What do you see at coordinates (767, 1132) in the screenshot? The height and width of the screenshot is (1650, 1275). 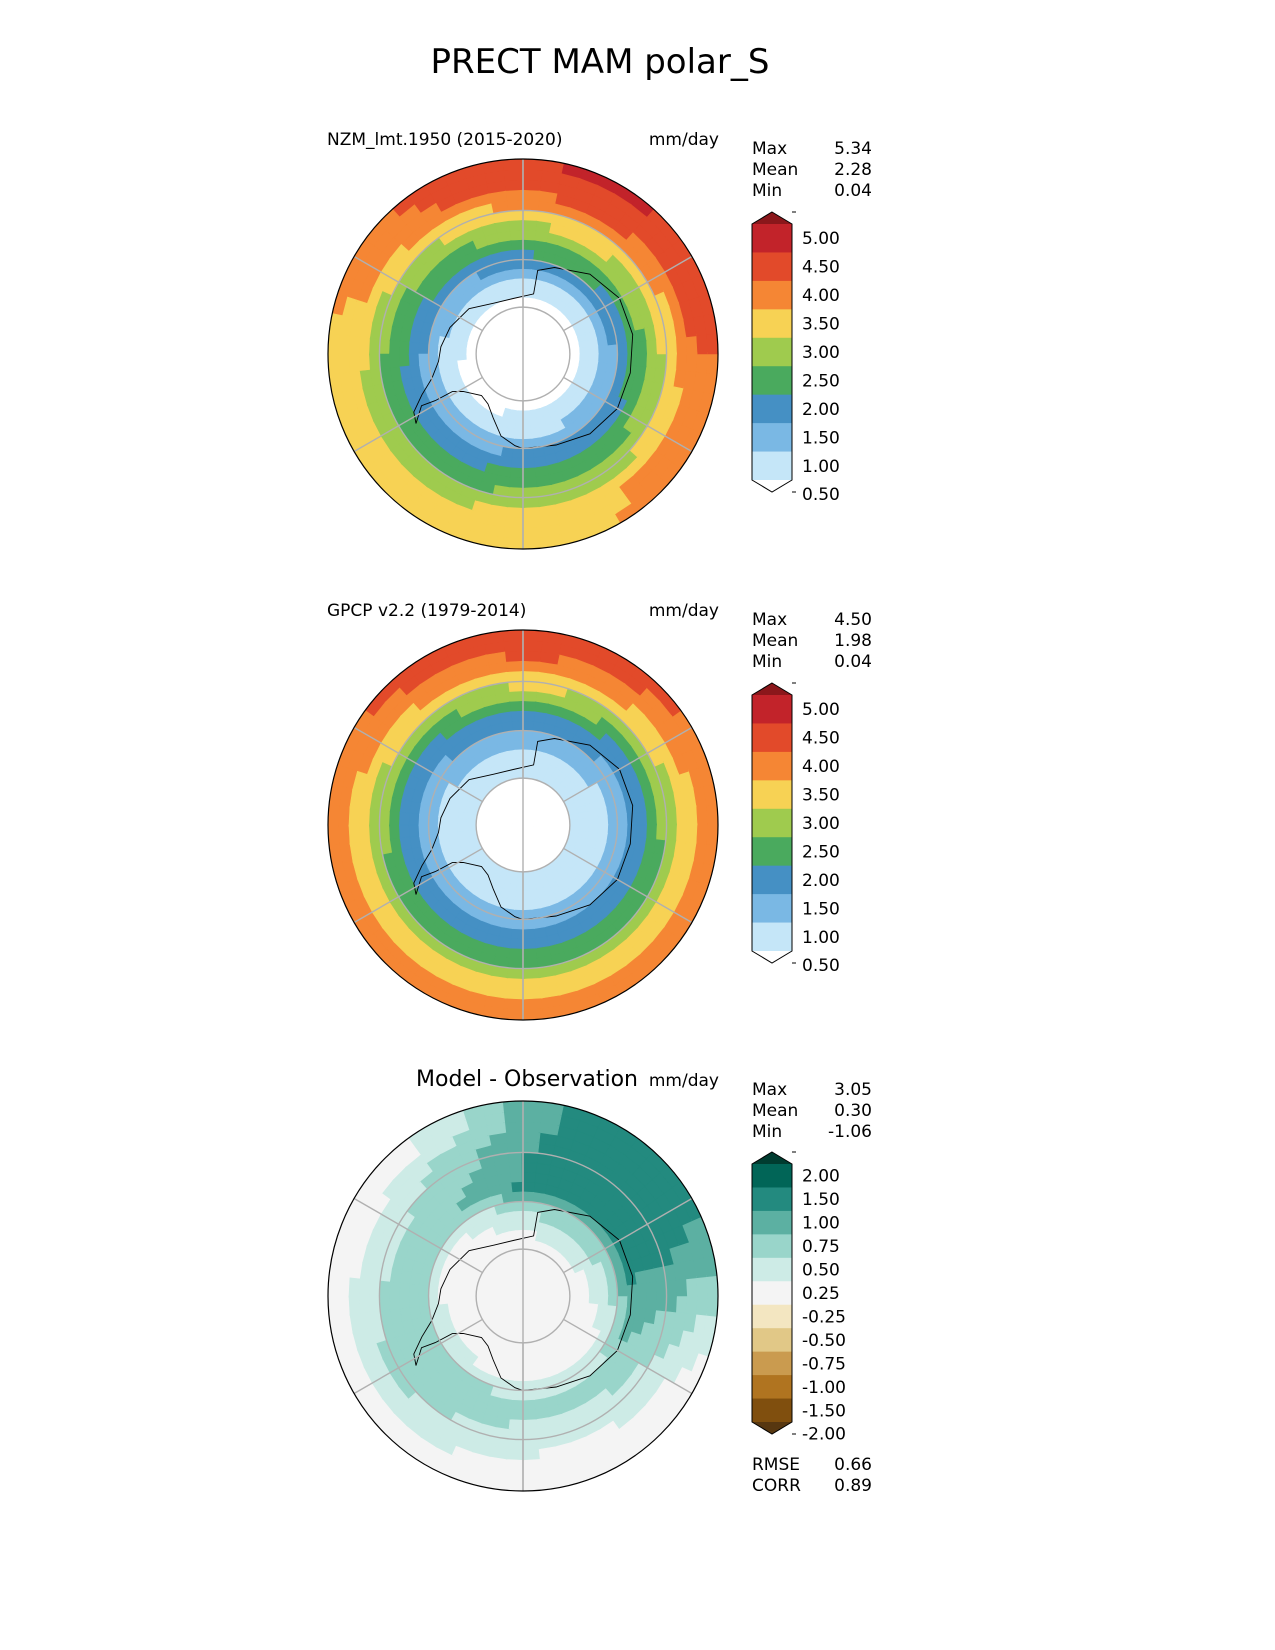 I see `stat-min-label: Min` at bounding box center [767, 1132].